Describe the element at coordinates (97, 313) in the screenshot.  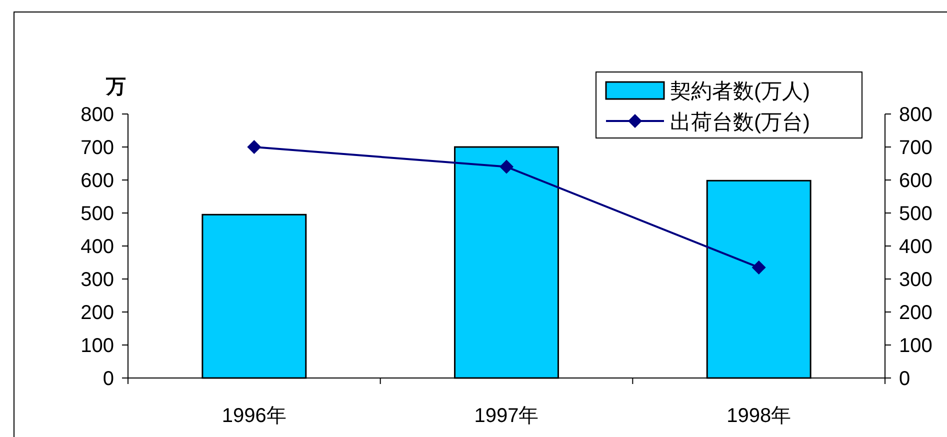
I see `y-tick-label: 200` at that location.